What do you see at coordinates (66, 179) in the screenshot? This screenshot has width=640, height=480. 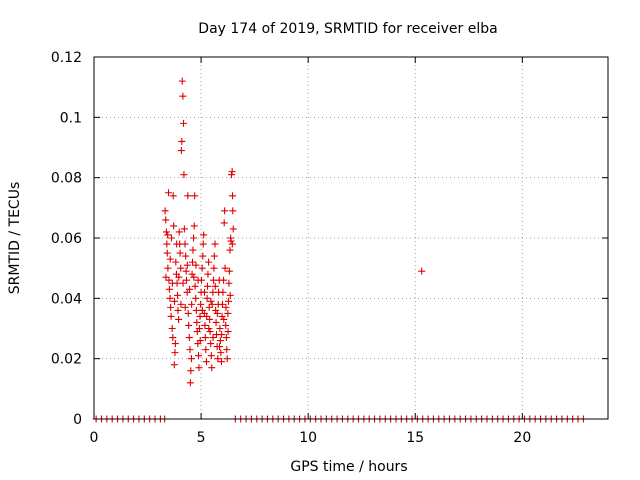 I see `y-tick-label: 0.08` at bounding box center [66, 179].